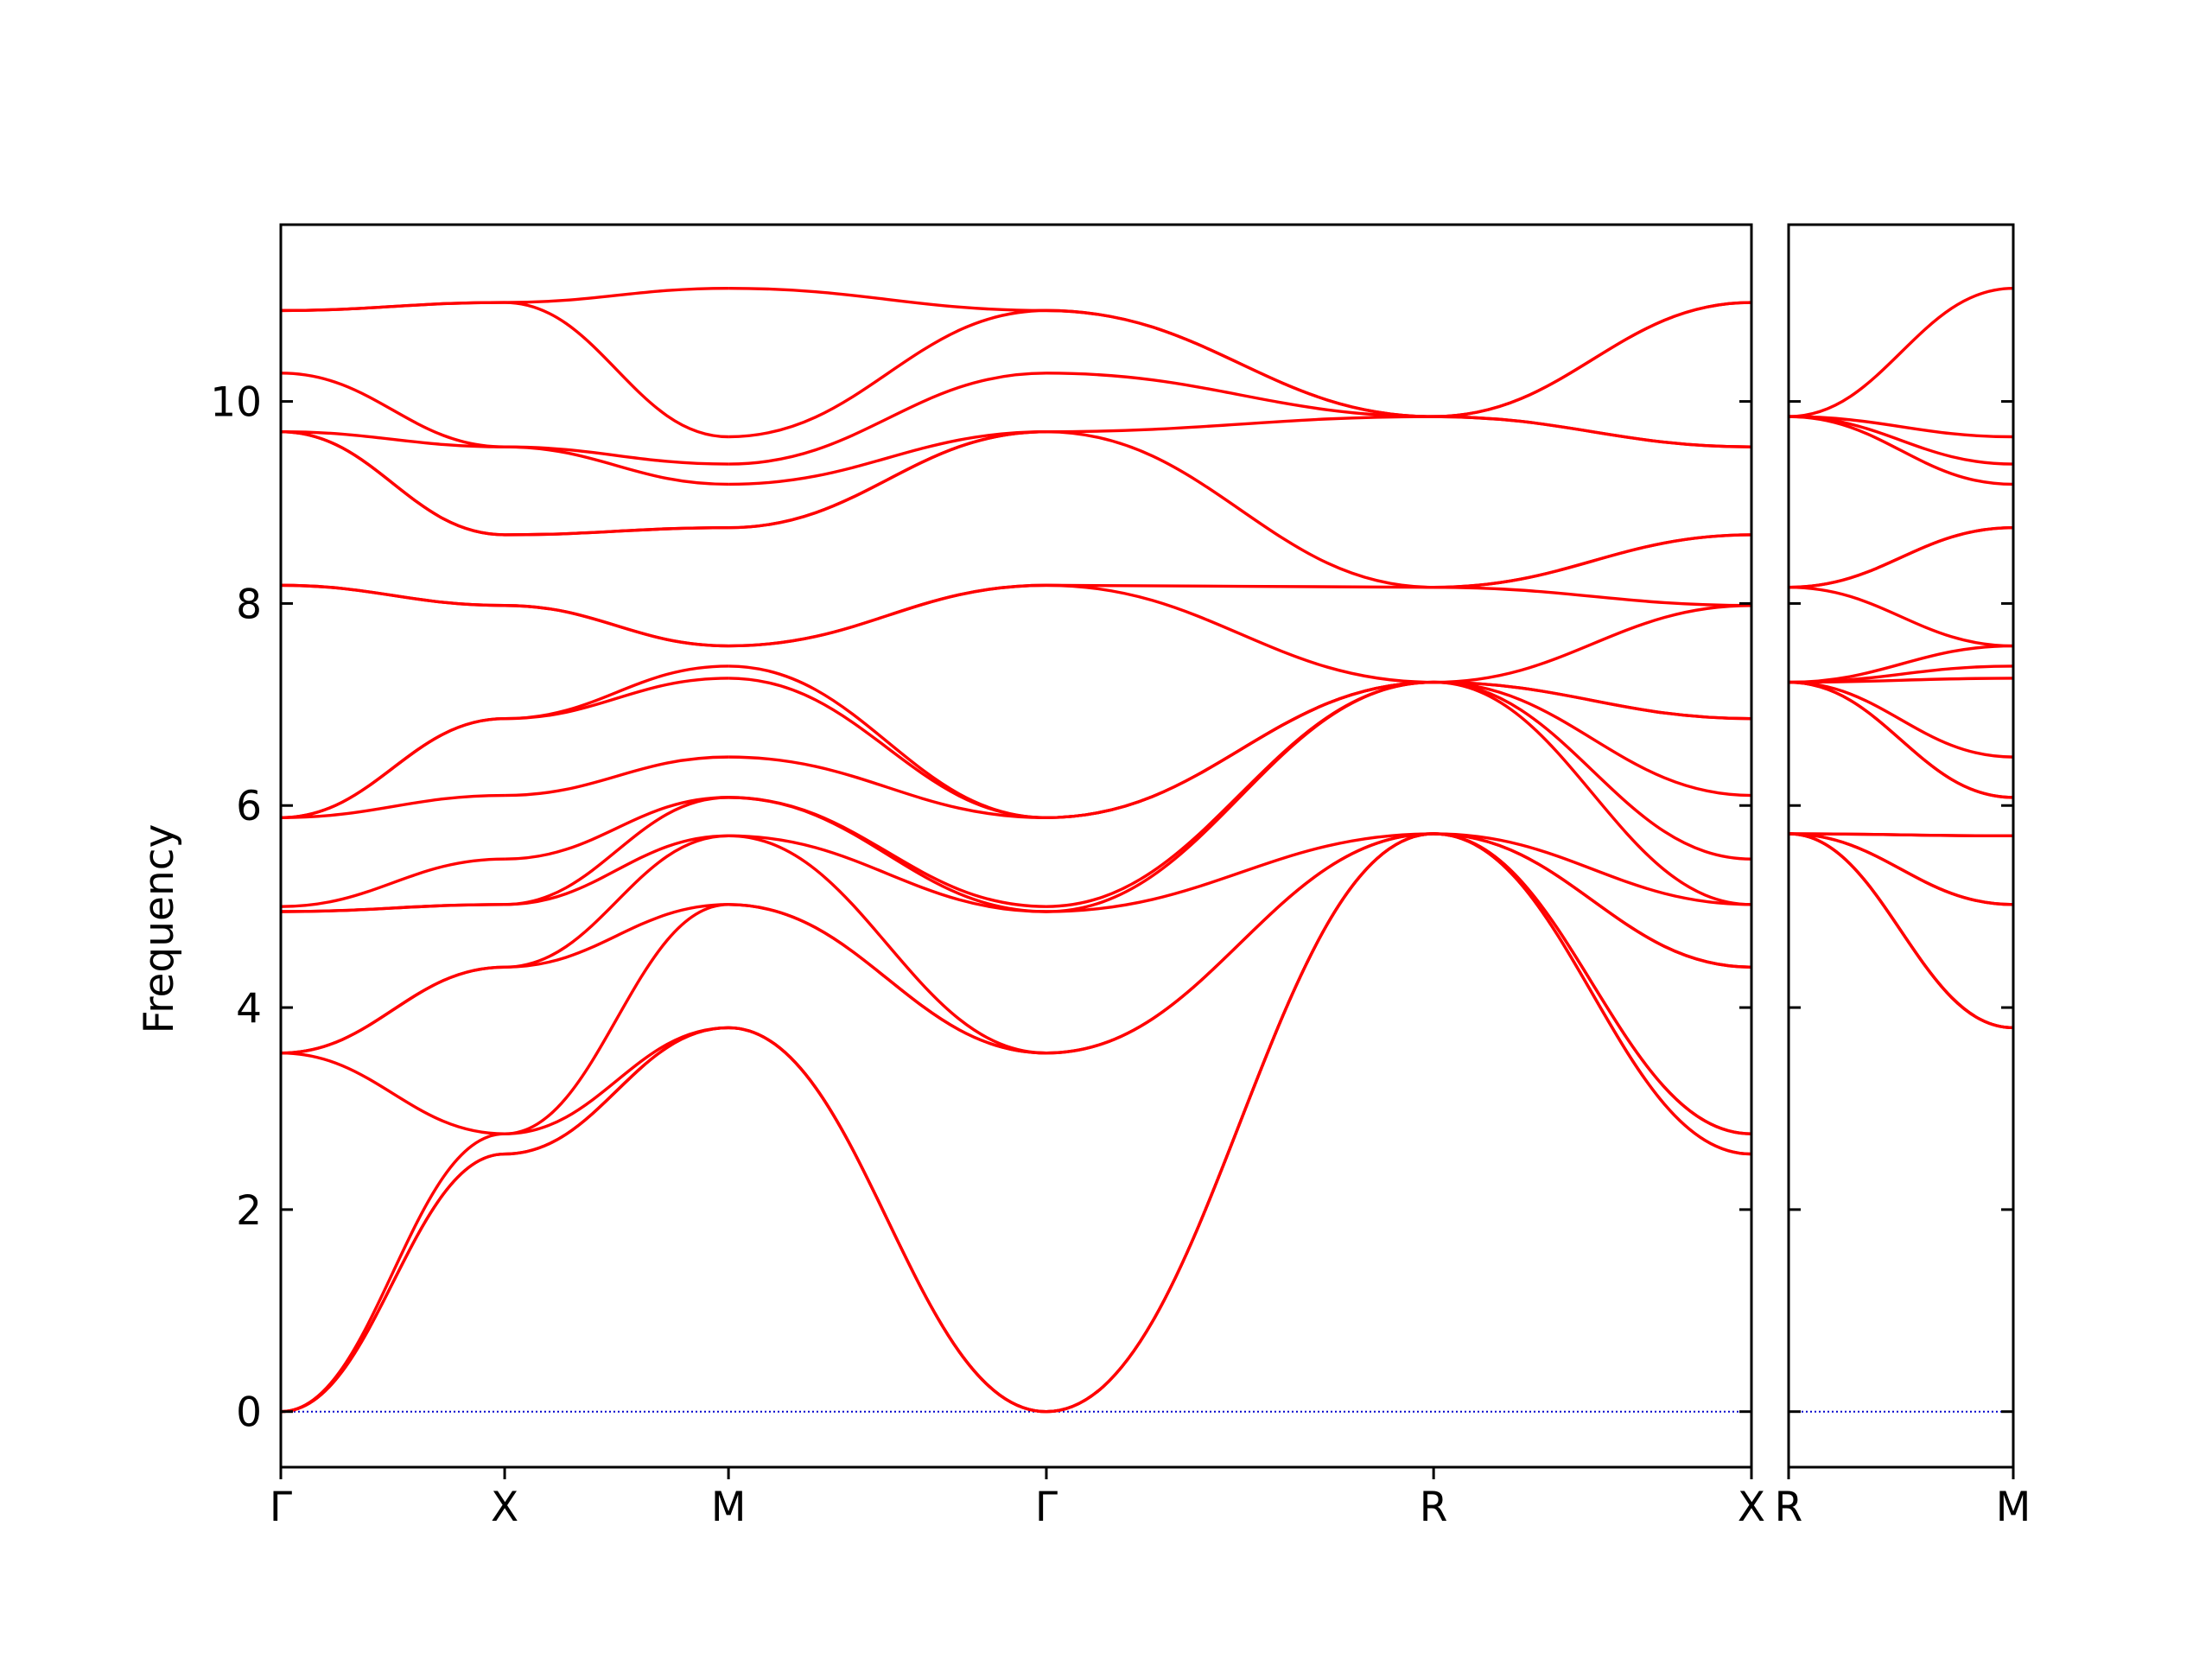 The height and width of the screenshot is (1659, 2212). What do you see at coordinates (159, 929) in the screenshot?
I see `y-axis-title: Frequency` at bounding box center [159, 929].